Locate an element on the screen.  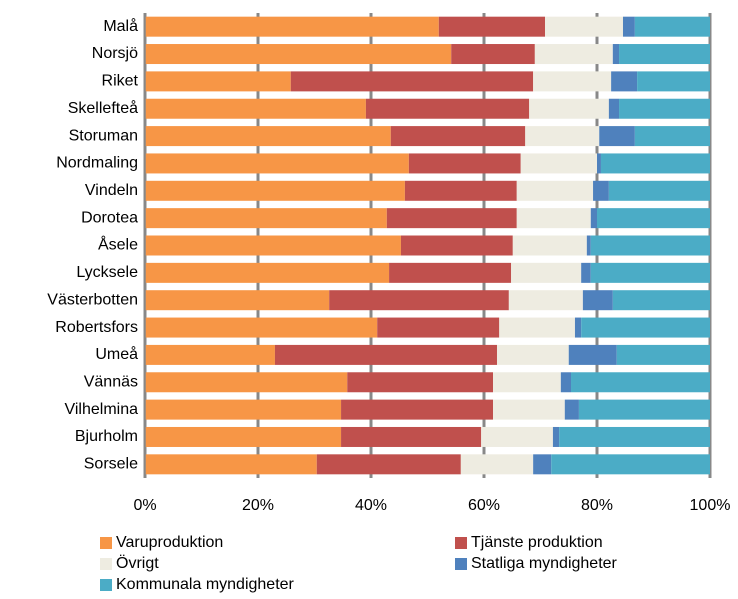
y-tick-label: Robertsfors is located at coordinates (96, 327).